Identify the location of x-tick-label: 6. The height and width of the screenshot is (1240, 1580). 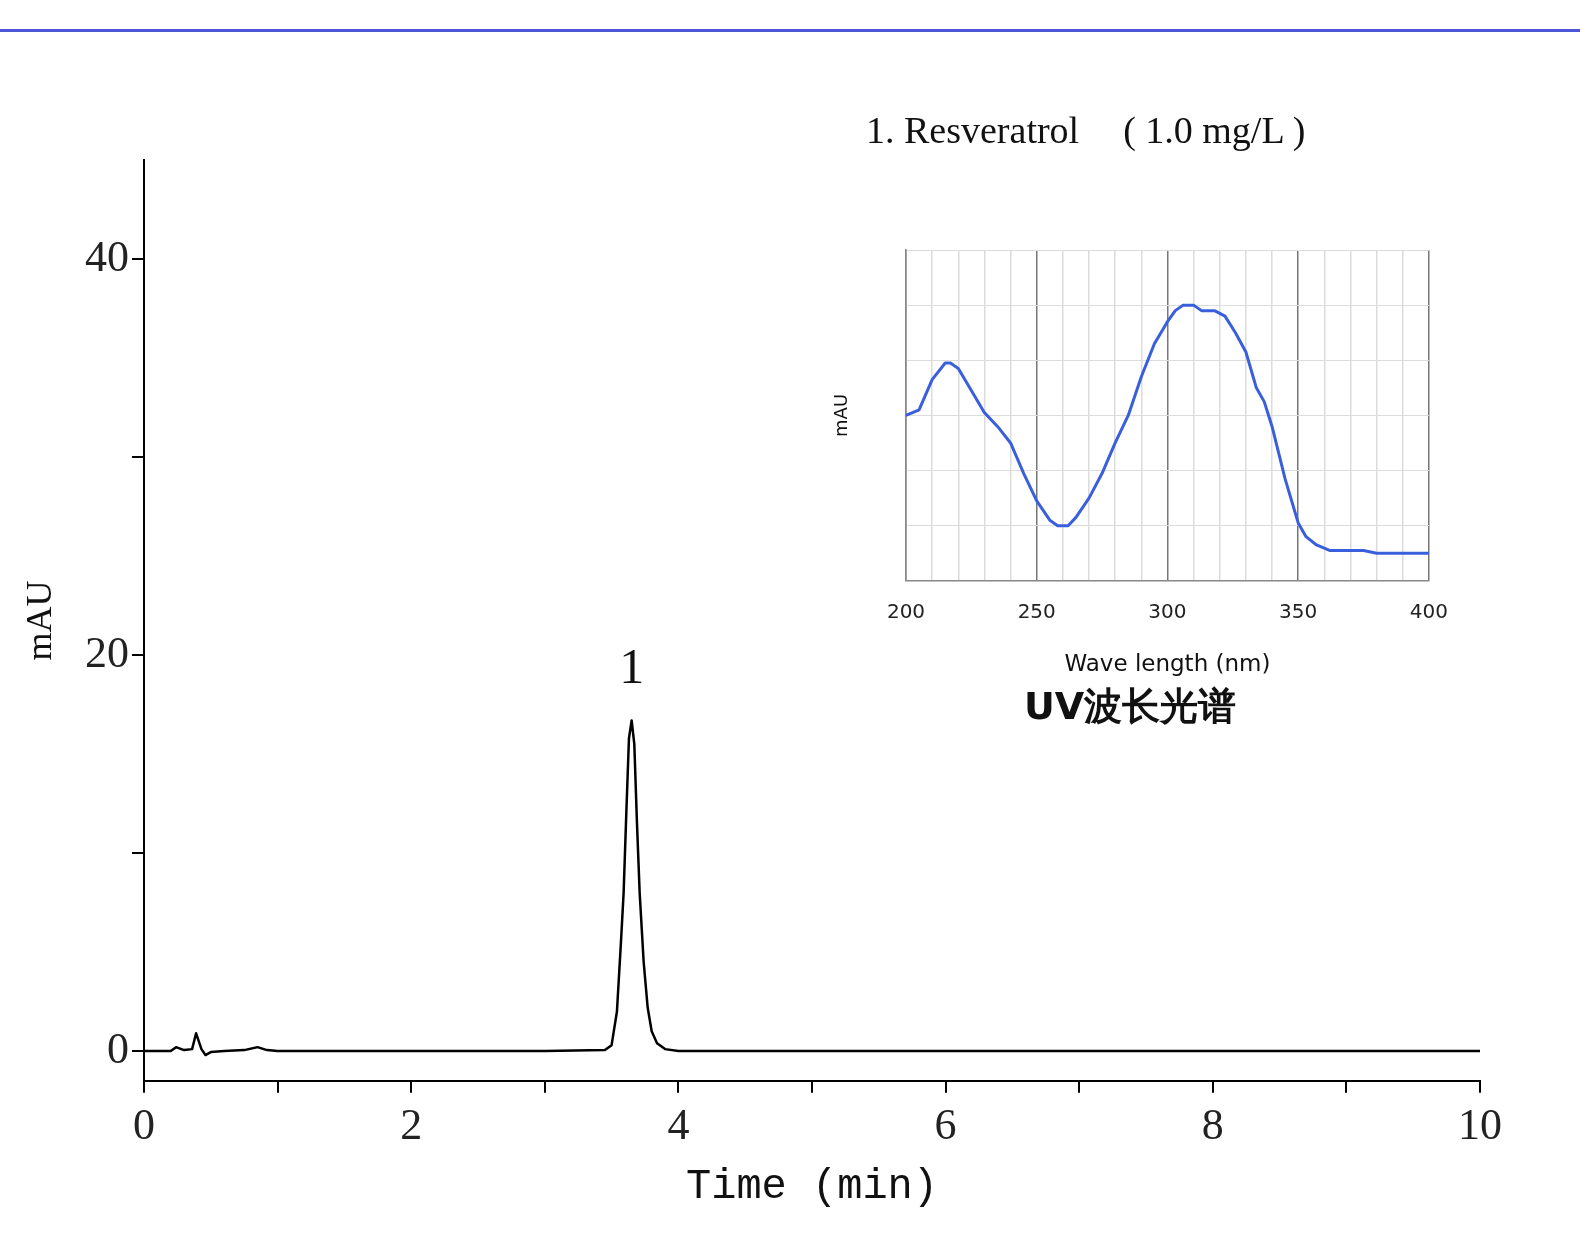
(945, 1124).